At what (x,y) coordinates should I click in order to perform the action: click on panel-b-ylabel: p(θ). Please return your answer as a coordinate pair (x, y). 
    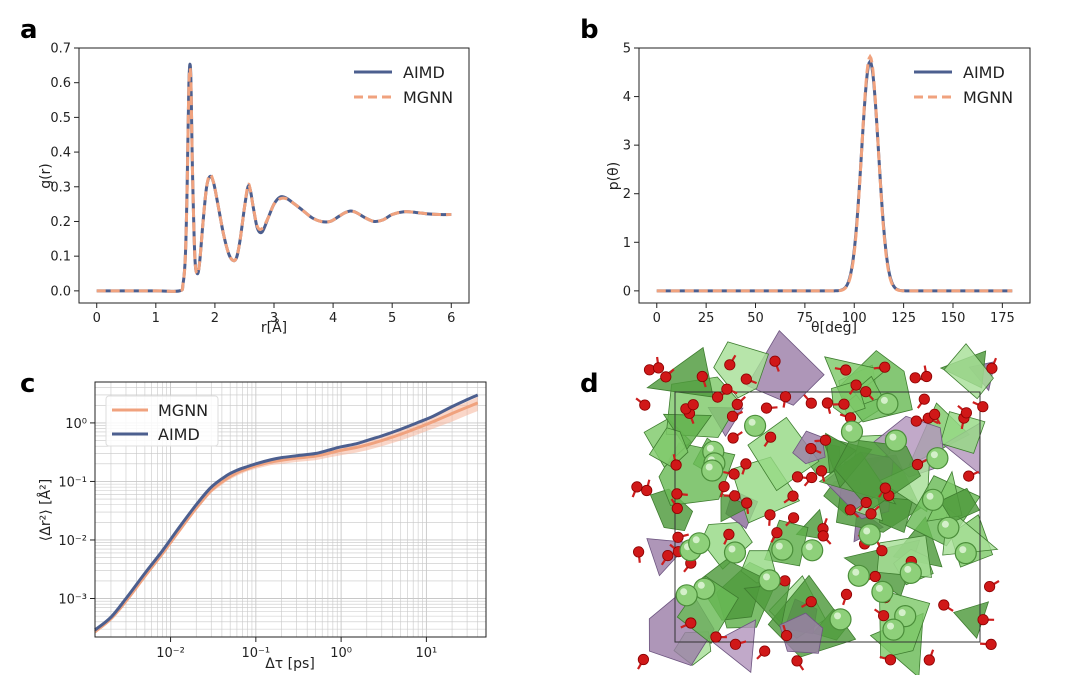
    Looking at the image, I should click on (614, 176).